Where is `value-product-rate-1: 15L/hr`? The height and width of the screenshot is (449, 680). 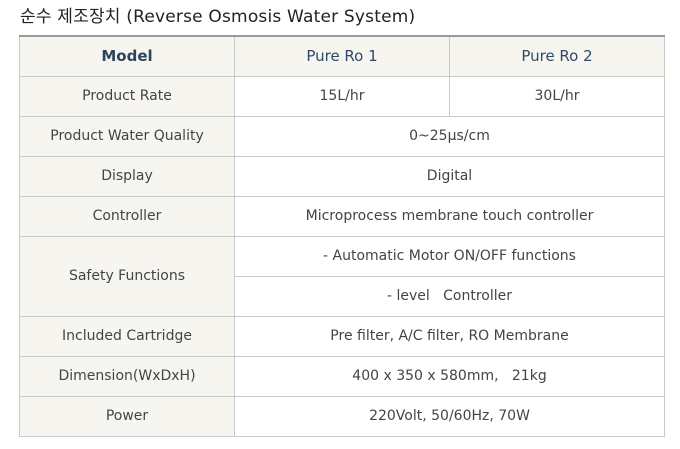 value-product-rate-1: 15L/hr is located at coordinates (342, 96).